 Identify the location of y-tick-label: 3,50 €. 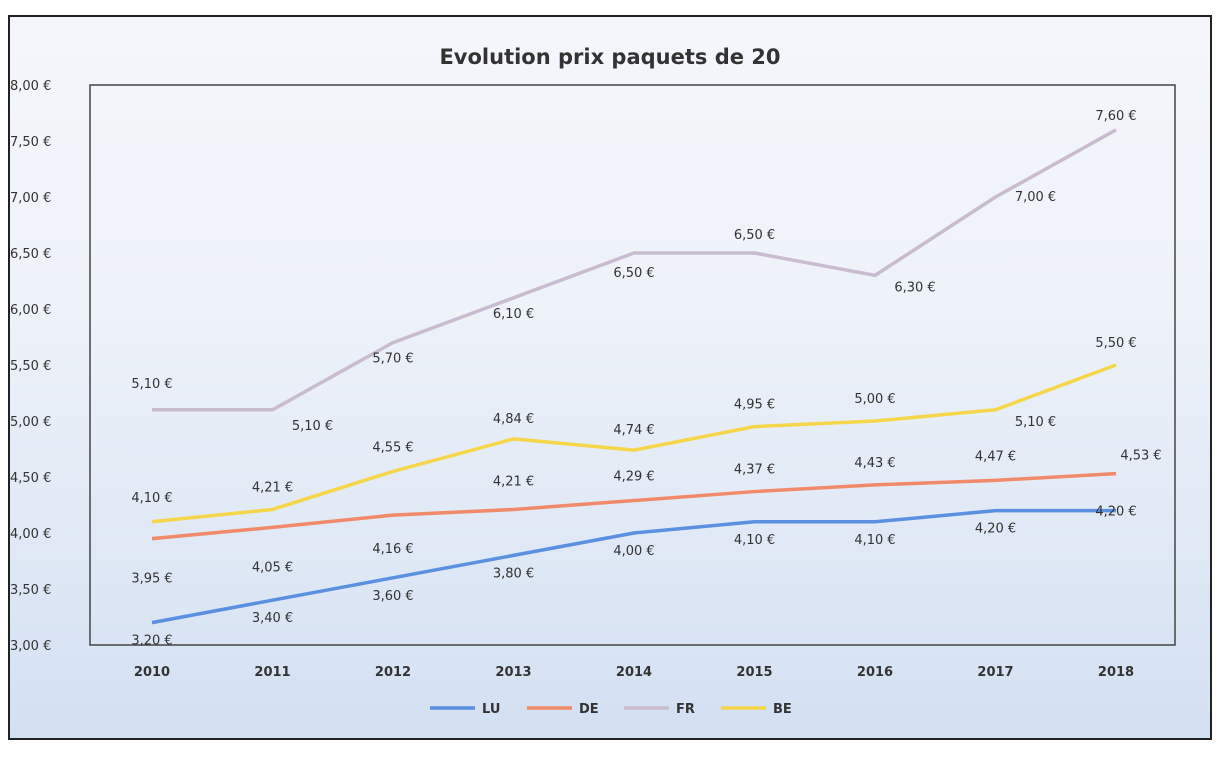
(30, 590).